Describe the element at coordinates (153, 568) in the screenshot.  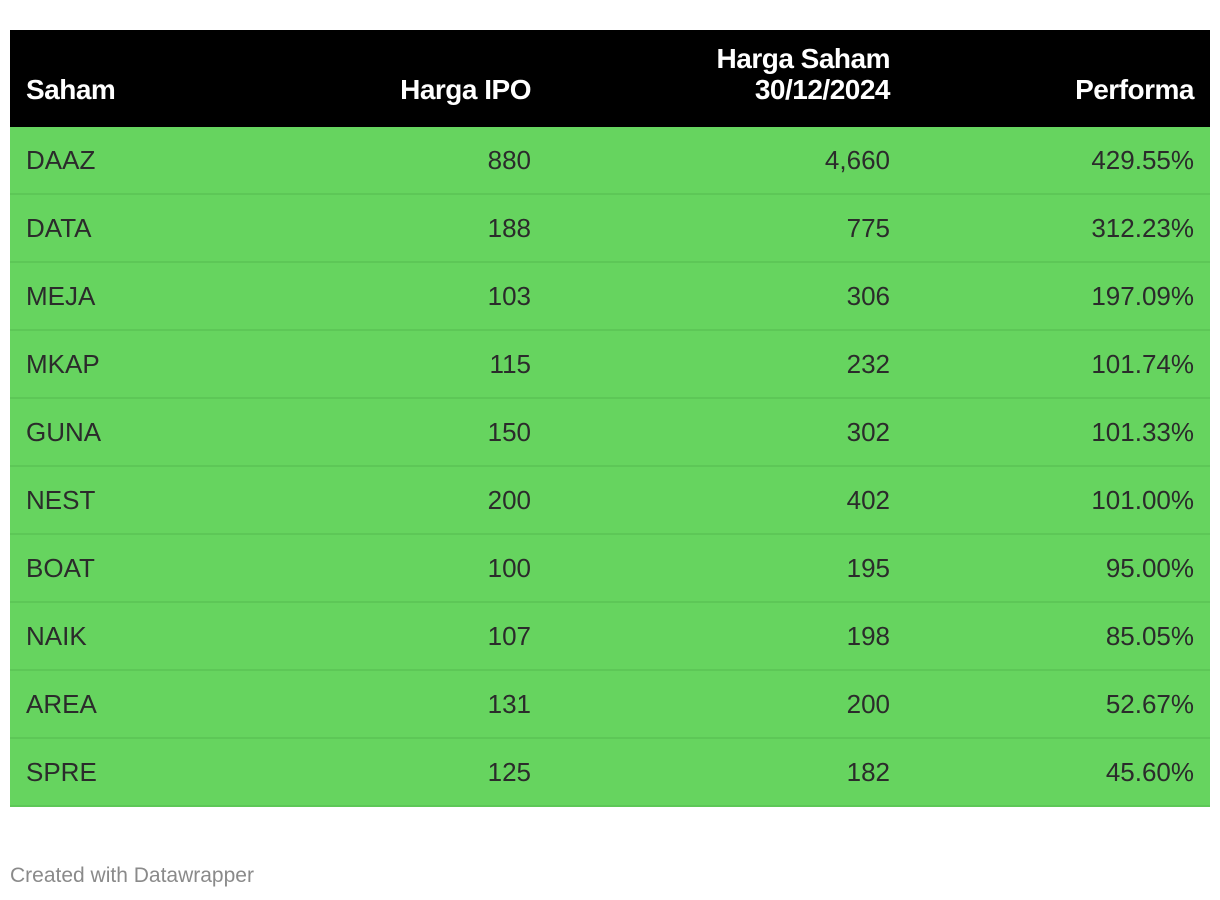
I see `table-cell: BOAT` at that location.